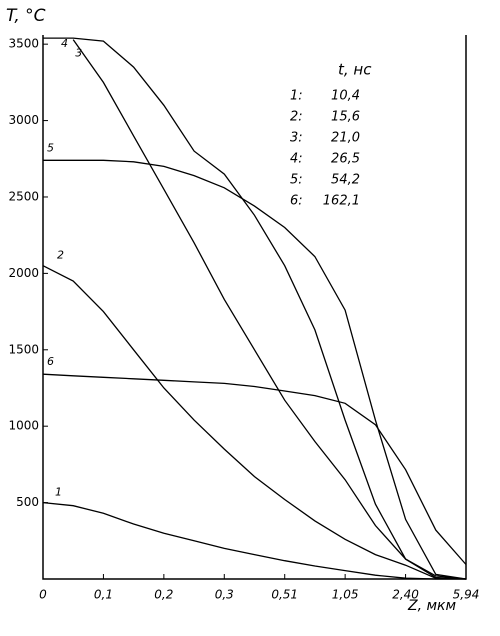 The width and height of the screenshot is (500, 636). I want to click on y-tick-label: 1500, so click(23, 349).